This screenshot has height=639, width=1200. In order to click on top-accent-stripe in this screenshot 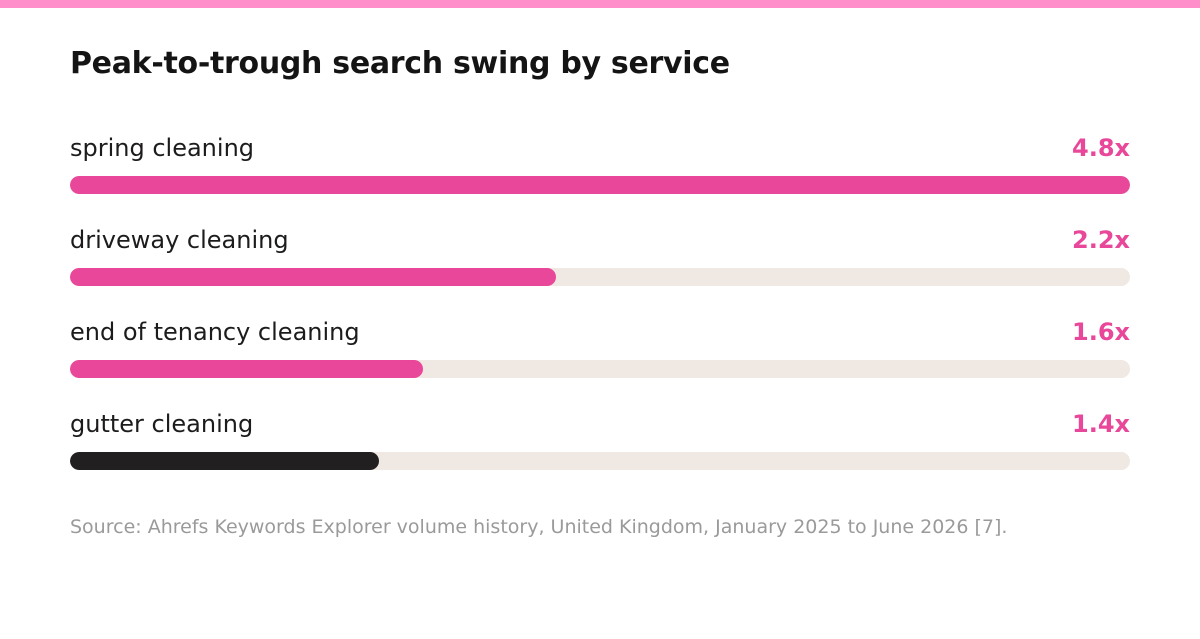, I will do `click(600, 4)`.